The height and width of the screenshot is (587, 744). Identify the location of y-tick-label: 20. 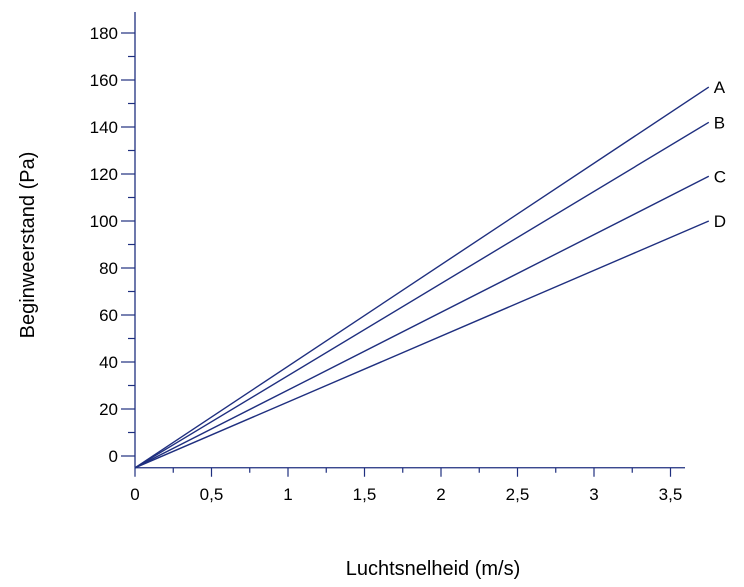
(108, 409).